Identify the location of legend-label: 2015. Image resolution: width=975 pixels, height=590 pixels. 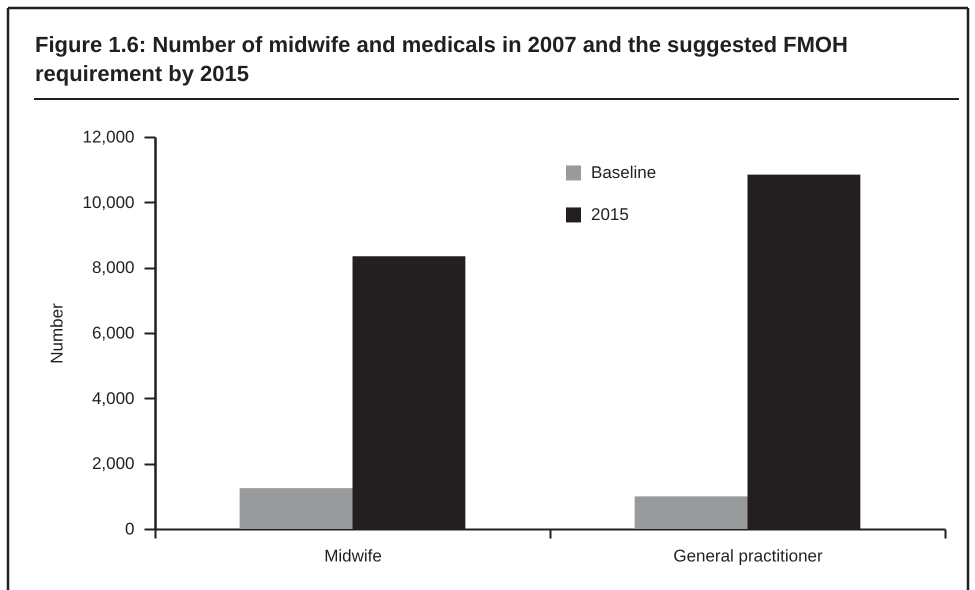
(610, 214).